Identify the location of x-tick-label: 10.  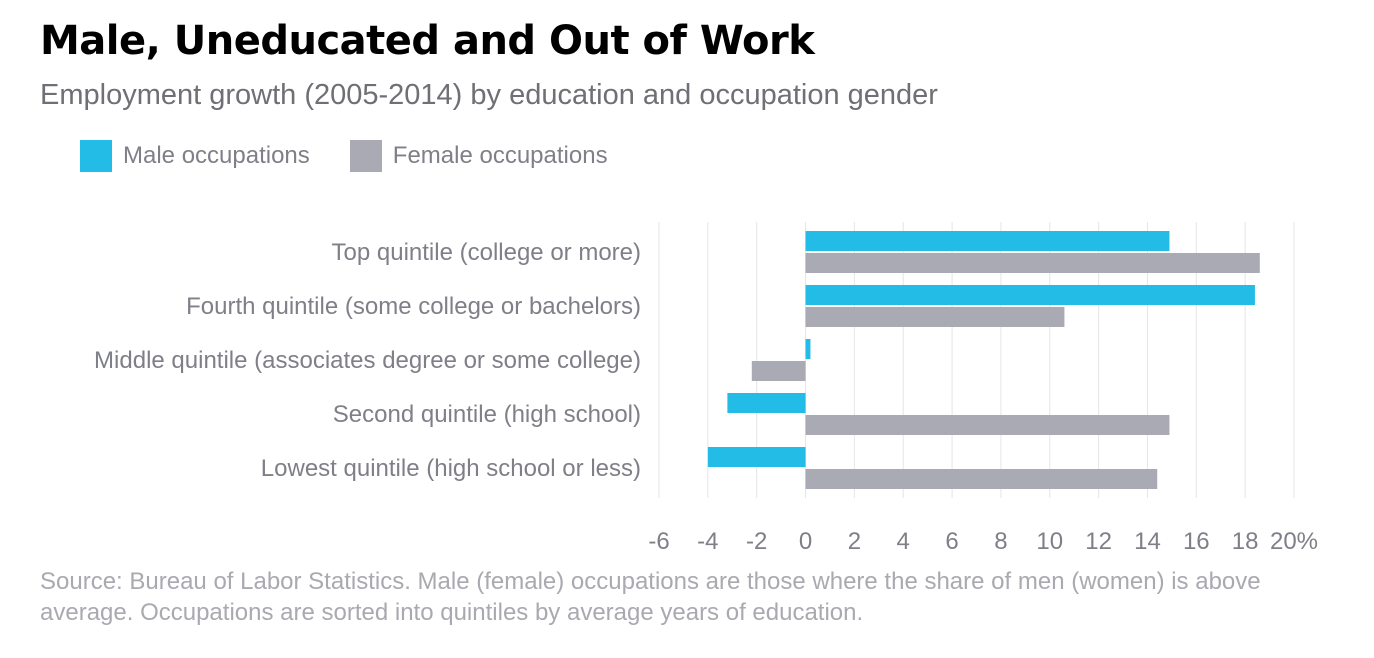
(1049, 541).